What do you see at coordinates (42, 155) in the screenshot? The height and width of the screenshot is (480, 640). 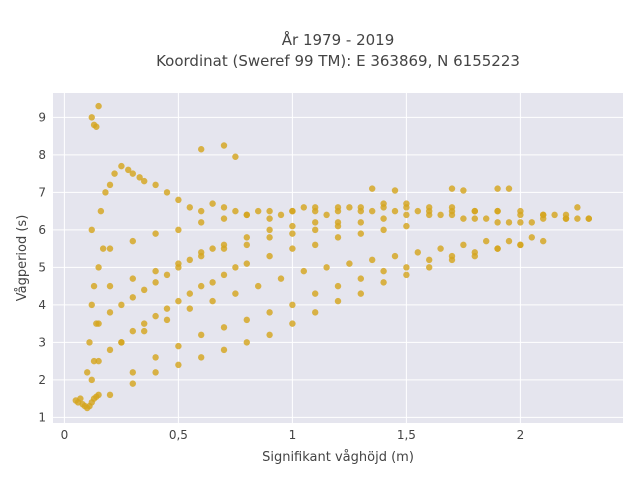 I see `y-tick-label: 8` at bounding box center [42, 155].